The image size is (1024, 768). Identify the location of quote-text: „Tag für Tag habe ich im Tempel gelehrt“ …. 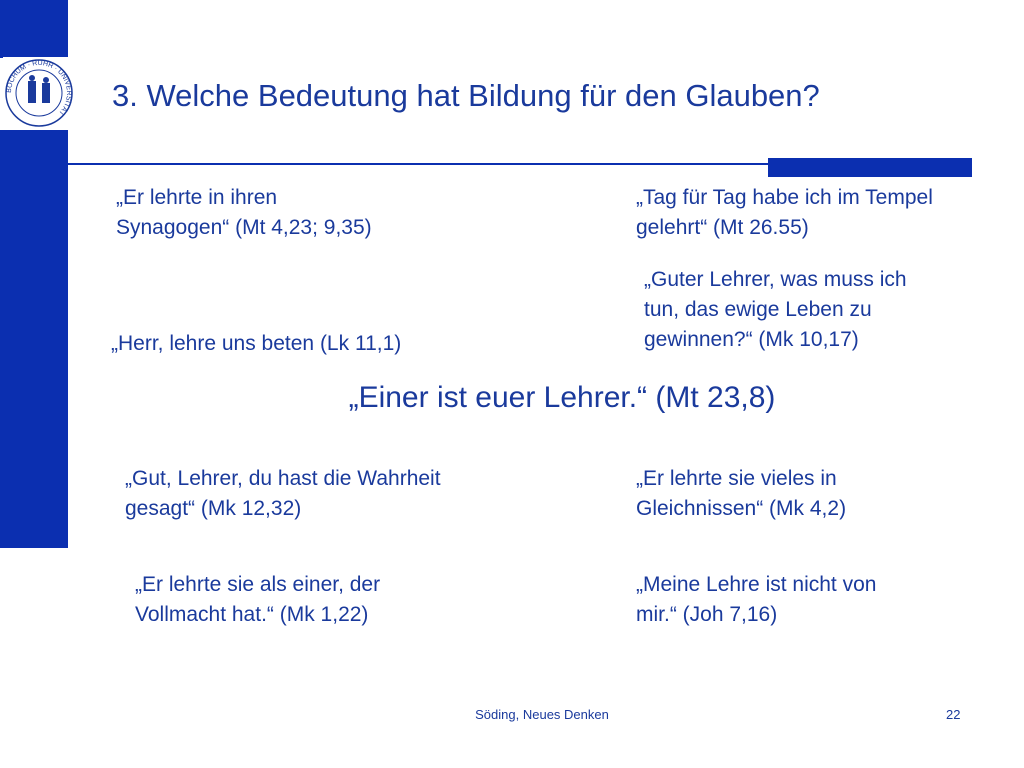
(784, 212).